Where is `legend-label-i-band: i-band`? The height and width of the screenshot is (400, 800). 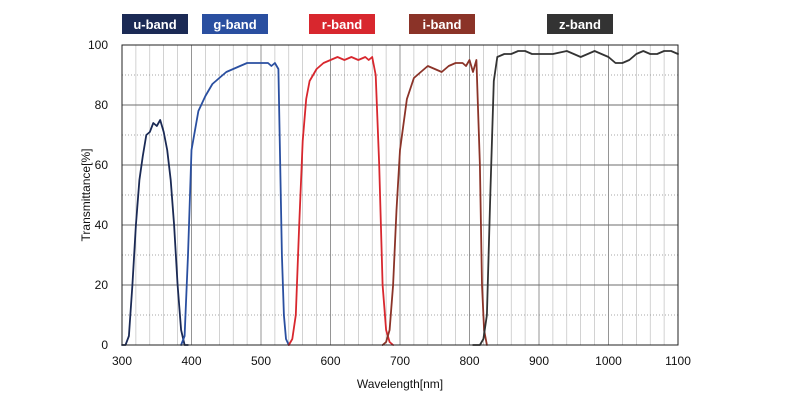
legend-label-i-band: i-band is located at coordinates (442, 24).